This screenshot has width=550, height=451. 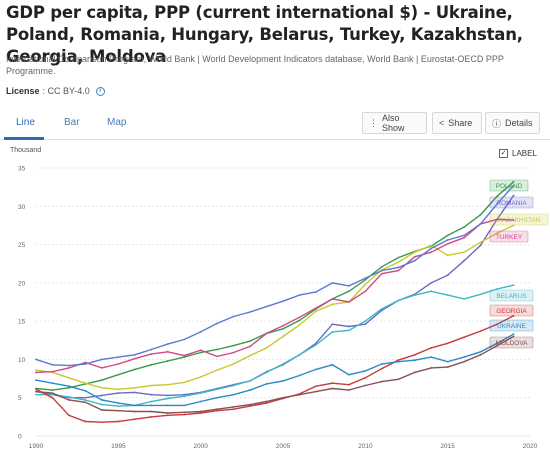 What do you see at coordinates (511, 310) in the screenshot?
I see `series-label-box-georgia` at bounding box center [511, 310].